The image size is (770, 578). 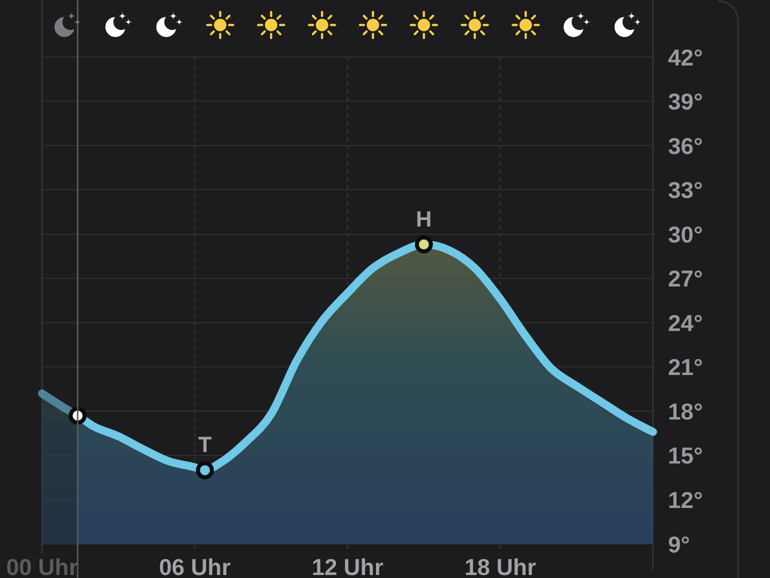 I want to click on x-tick-label: 12 Uhr, so click(x=348, y=566).